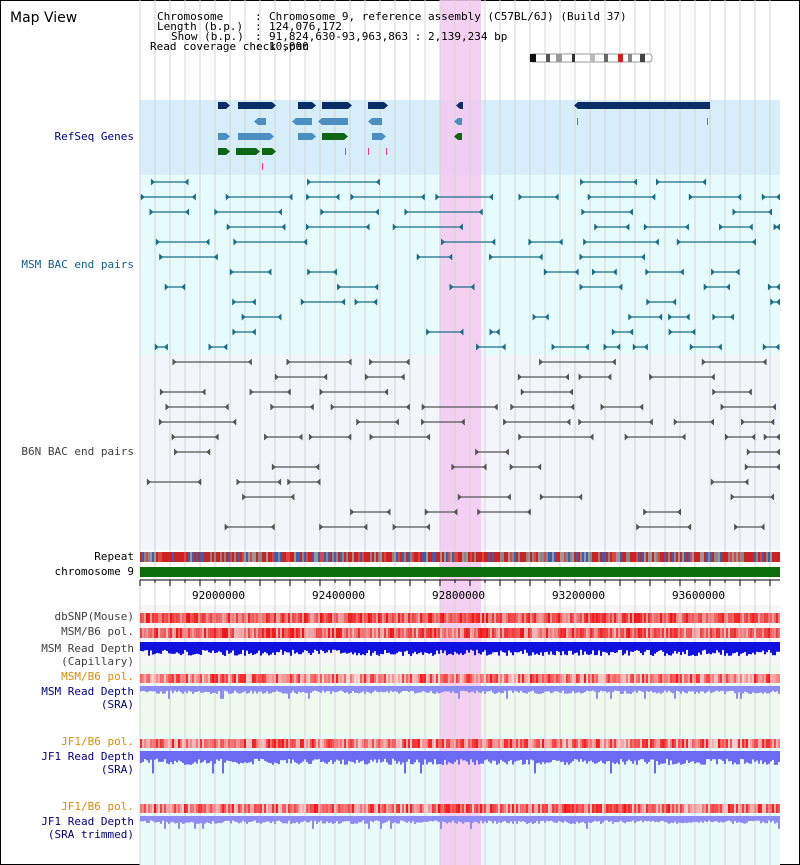 The image size is (800, 865). What do you see at coordinates (97, 741) in the screenshot?
I see `track-label-jf1-b6-pol-1: JF1/B6 pol.` at bounding box center [97, 741].